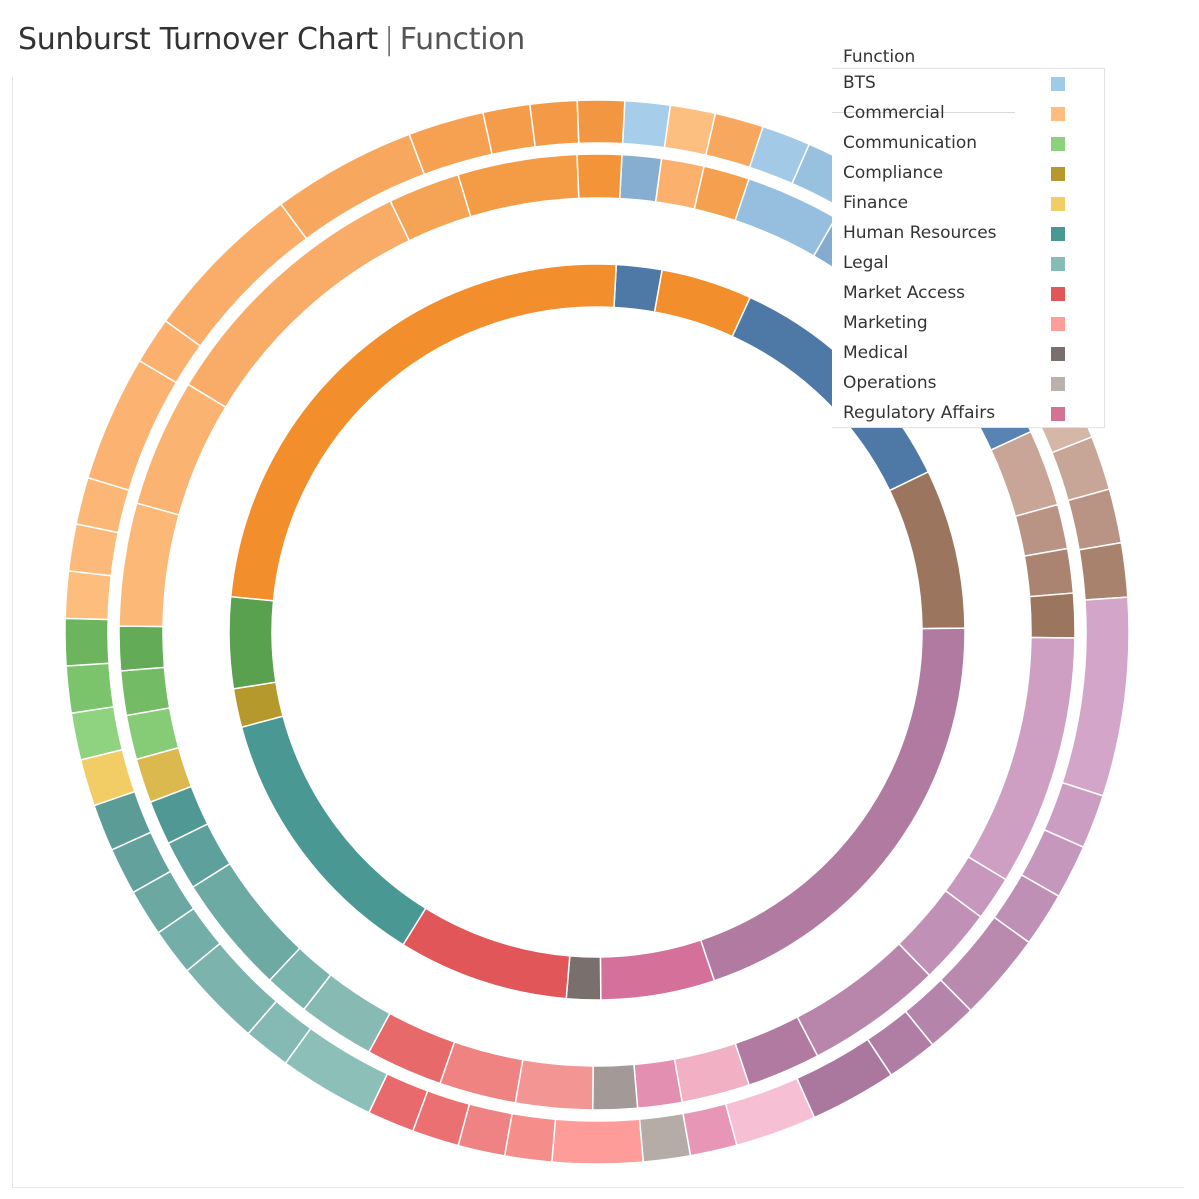 This screenshot has width=1199, height=1199. Describe the element at coordinates (968, 84) in the screenshot. I see `legend-item: BTS` at that location.